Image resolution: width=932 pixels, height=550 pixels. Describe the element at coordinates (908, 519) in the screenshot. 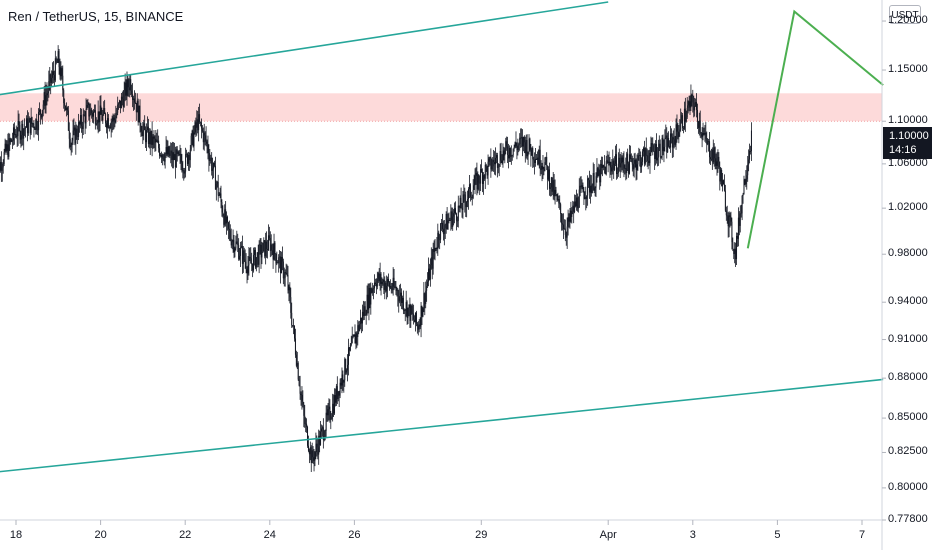

I see `price-tick-label: 0.77800` at that location.